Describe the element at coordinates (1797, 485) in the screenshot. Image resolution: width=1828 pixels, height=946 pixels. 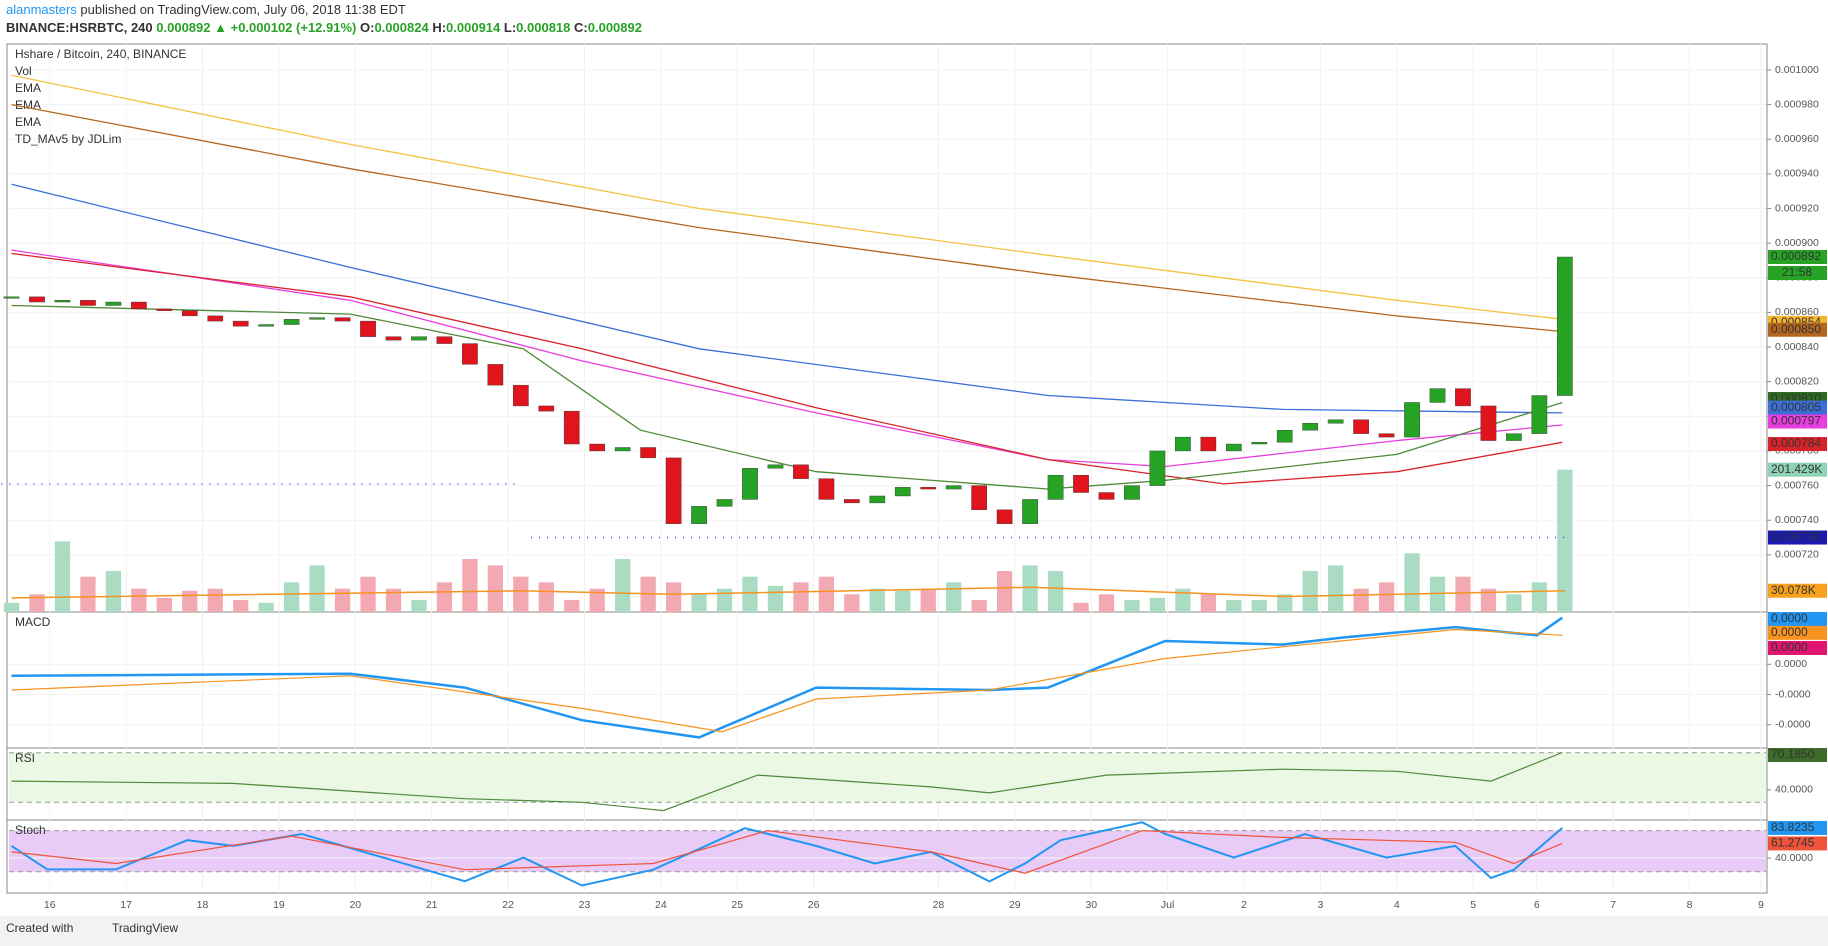
I see `y-tick-label: 0.000760` at that location.